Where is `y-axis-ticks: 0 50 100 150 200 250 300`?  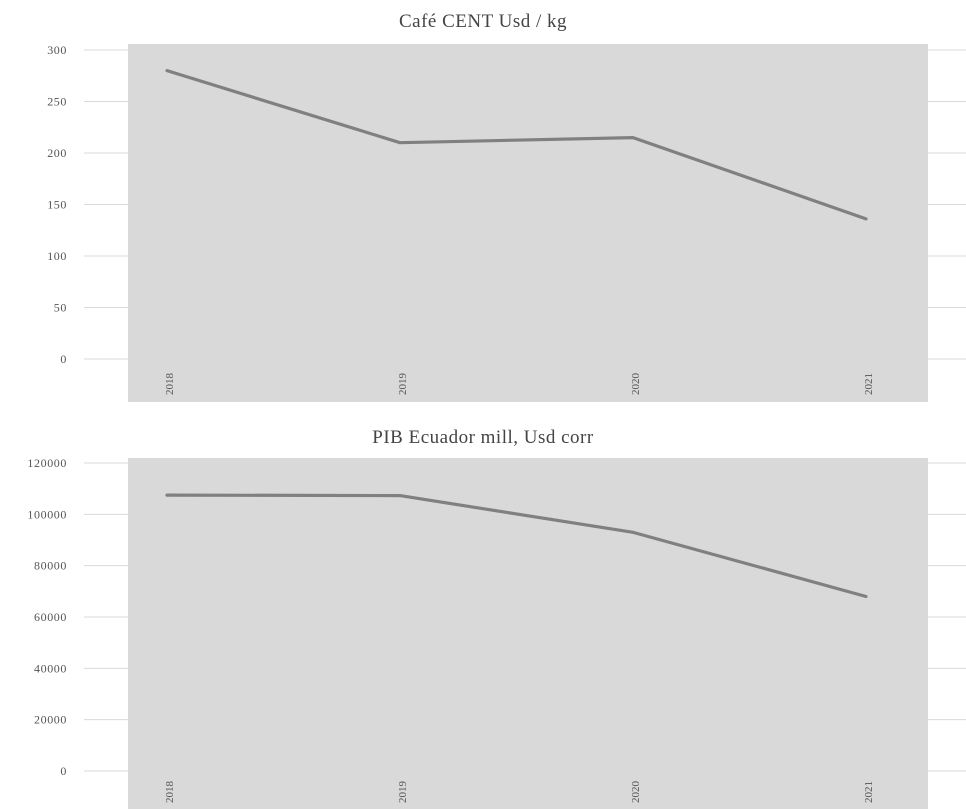 y-axis-ticks: 0 50 100 150 200 250 300 is located at coordinates (57, 204).